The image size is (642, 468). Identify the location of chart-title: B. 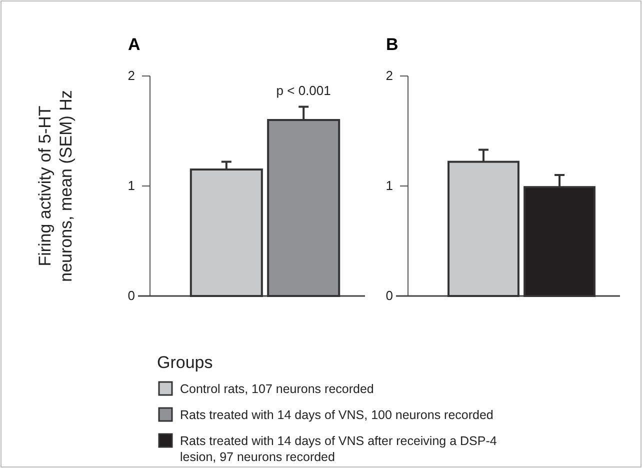
(392, 44).